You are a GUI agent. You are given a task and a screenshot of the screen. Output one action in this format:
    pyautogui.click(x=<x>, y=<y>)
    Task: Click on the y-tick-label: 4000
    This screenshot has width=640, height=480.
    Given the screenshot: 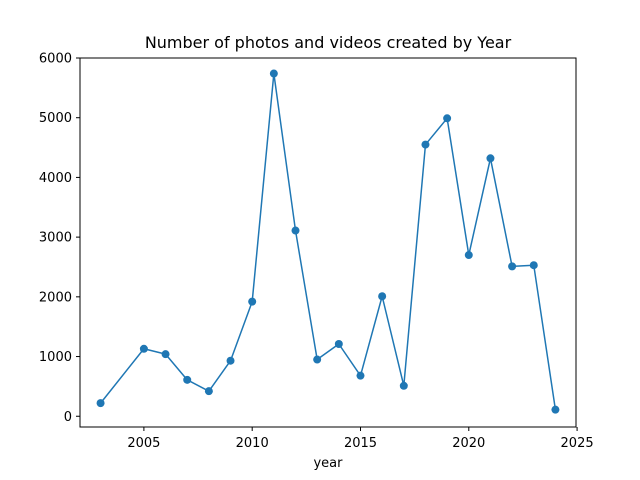 What is the action you would take?
    pyautogui.click(x=55, y=178)
    